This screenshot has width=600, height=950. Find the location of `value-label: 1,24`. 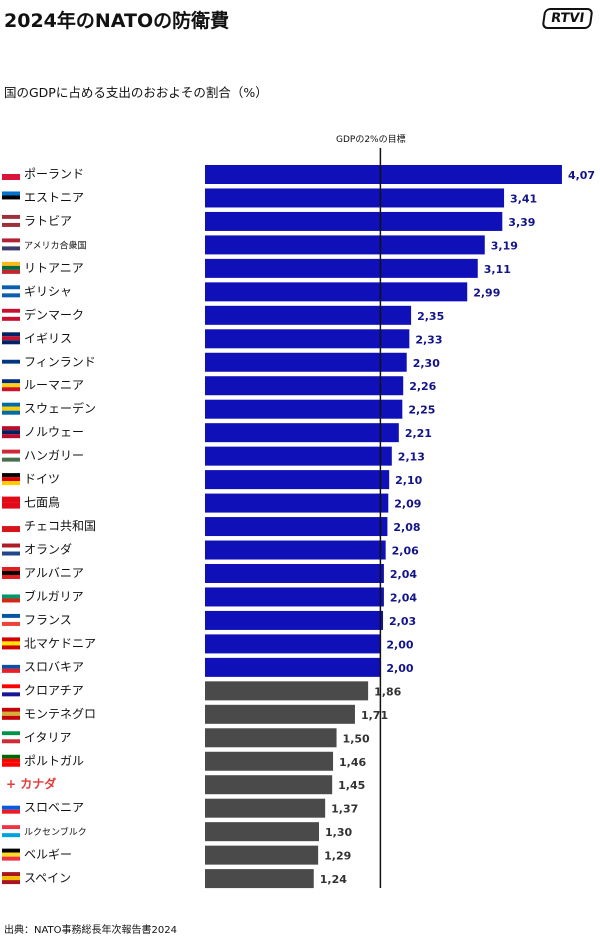

value-label: 1,24 is located at coordinates (333, 879).